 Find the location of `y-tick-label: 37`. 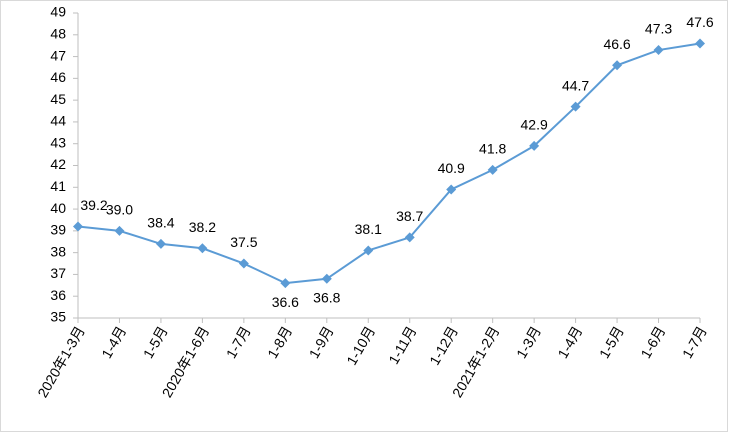

y-tick-label: 37 is located at coordinates (58, 273).